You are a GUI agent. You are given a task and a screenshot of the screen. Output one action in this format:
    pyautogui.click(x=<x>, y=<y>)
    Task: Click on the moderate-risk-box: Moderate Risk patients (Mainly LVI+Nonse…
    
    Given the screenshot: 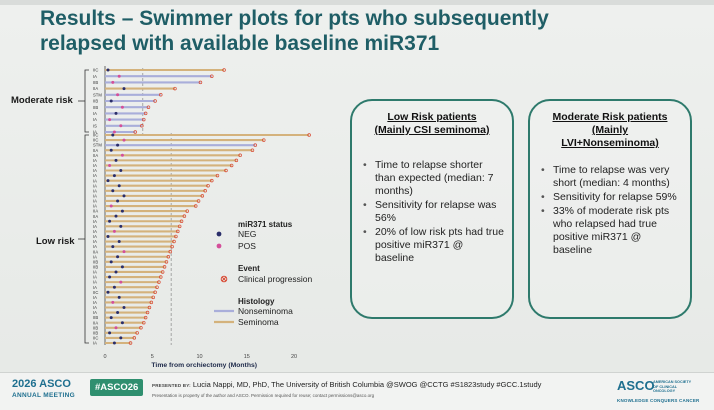 What is the action you would take?
    pyautogui.click(x=610, y=209)
    